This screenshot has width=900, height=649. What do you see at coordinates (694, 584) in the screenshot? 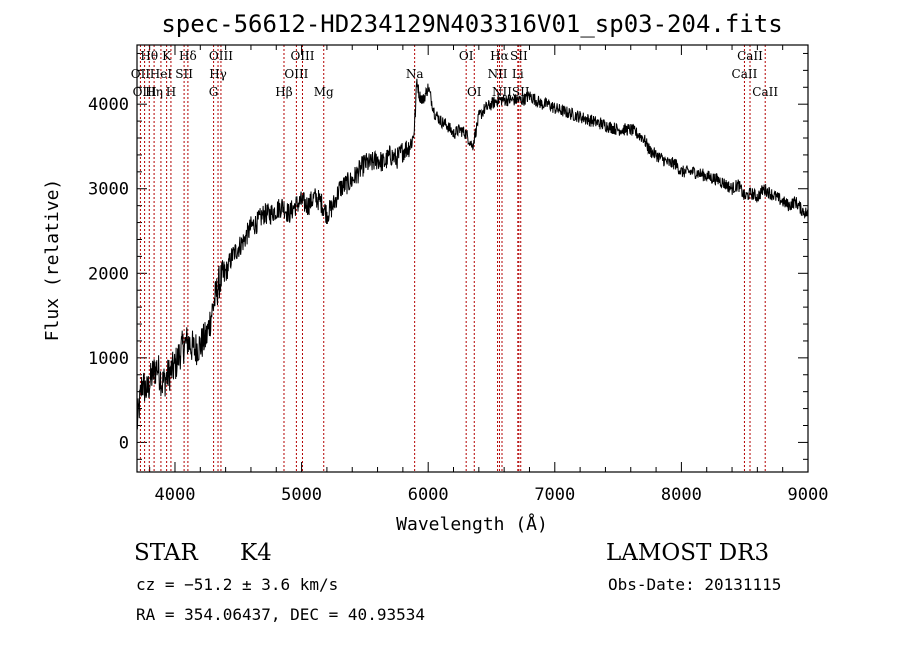
I see `observation-date: Obs-Date: 20131115` at bounding box center [694, 584].